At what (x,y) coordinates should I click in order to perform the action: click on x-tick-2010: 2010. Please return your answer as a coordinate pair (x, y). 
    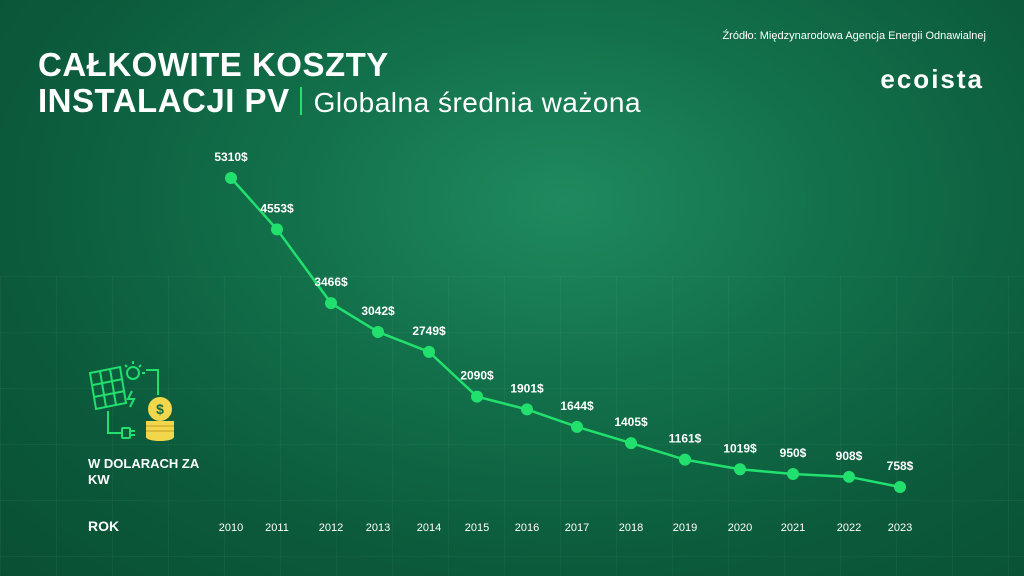
    Looking at the image, I should click on (231, 528).